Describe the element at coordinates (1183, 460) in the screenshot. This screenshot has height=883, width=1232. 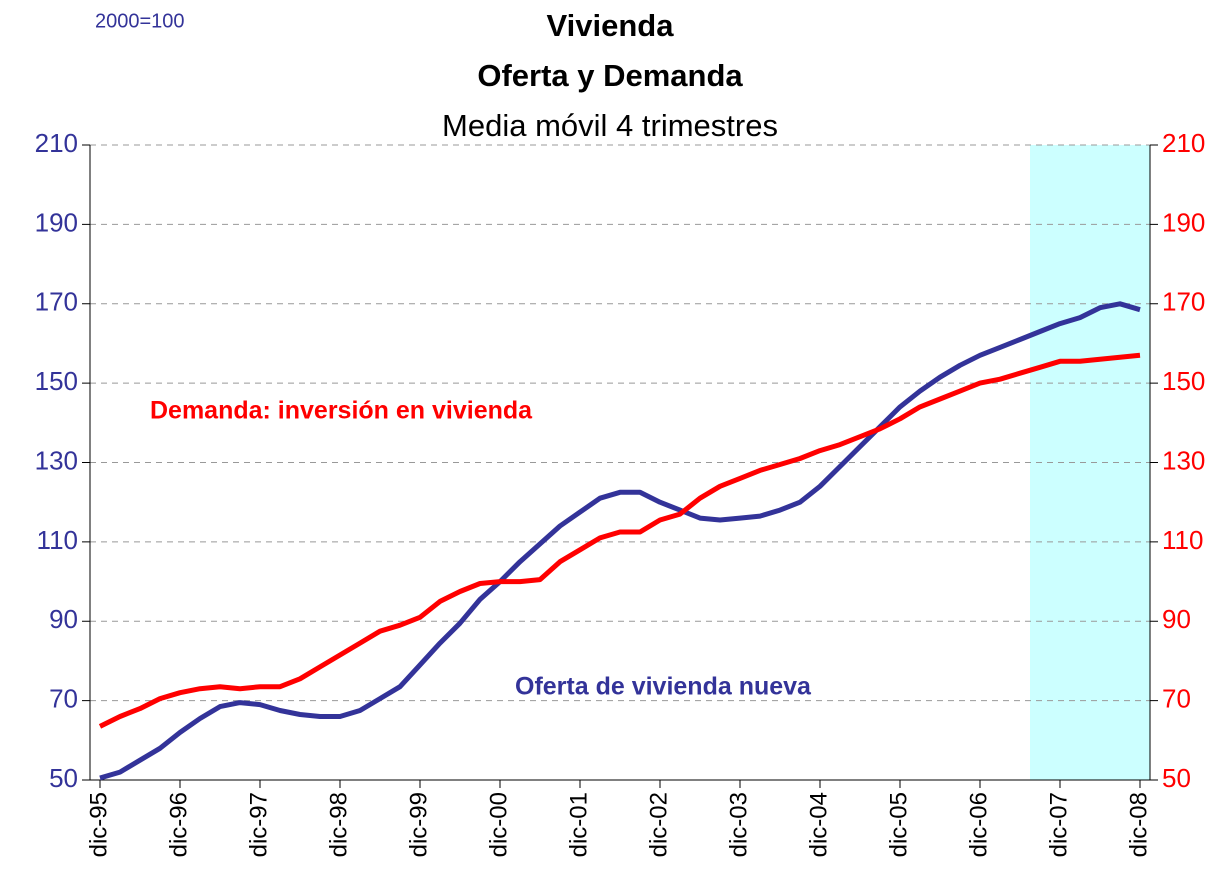
I see `y2-tick-label: 130` at that location.